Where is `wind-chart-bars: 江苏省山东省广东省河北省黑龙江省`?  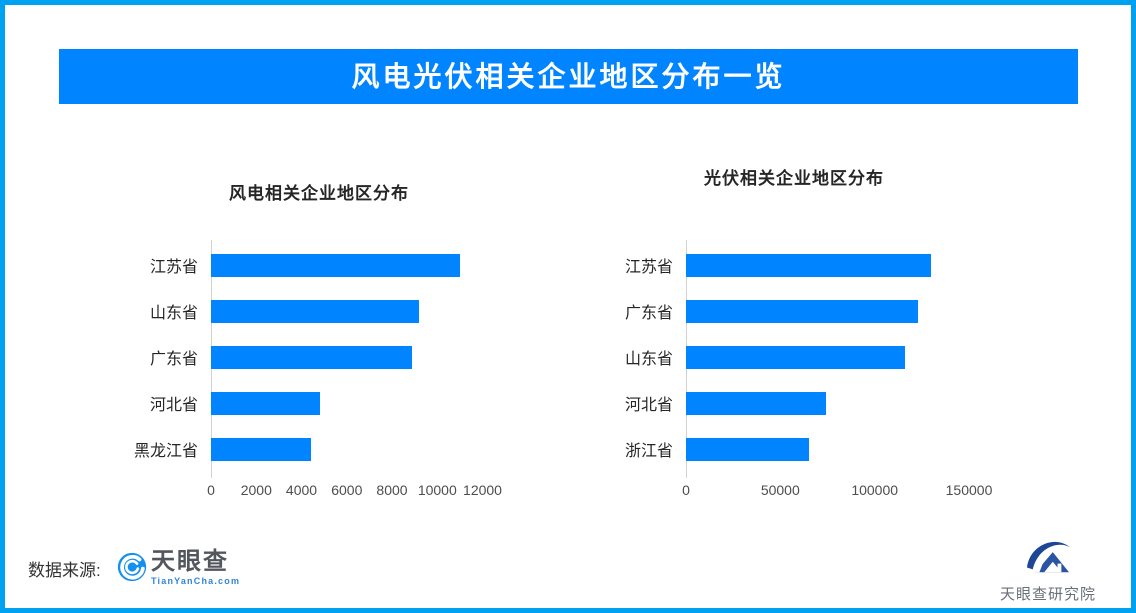 wind-chart-bars: 江苏省山东省广东省河北省黑龙江省 is located at coordinates (353, 357).